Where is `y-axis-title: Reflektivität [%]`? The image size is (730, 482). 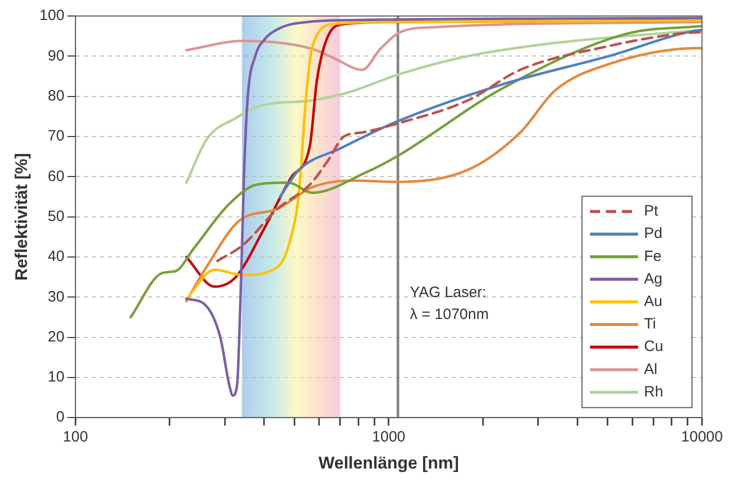
y-axis-title: Reflektivität [%] is located at coordinates (21, 217).